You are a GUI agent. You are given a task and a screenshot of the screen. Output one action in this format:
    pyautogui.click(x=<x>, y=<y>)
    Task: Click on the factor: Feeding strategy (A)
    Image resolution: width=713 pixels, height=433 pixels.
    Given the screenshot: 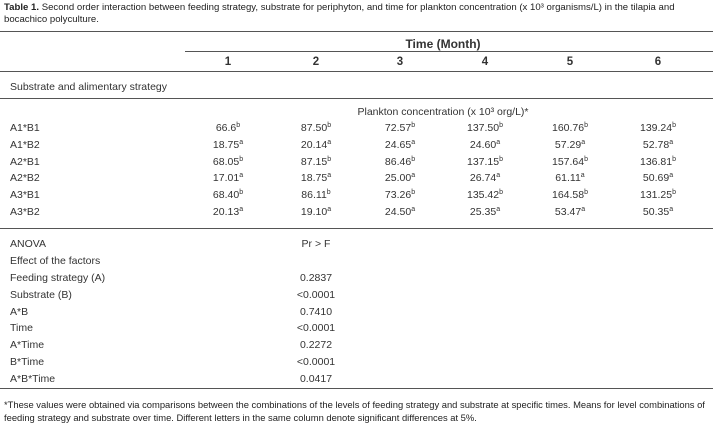 What is the action you would take?
    pyautogui.click(x=58, y=278)
    